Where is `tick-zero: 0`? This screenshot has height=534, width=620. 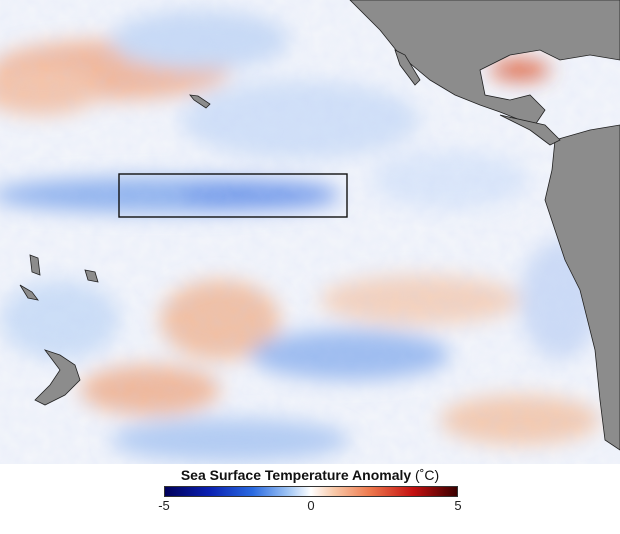
tick-zero: 0 is located at coordinates (311, 505).